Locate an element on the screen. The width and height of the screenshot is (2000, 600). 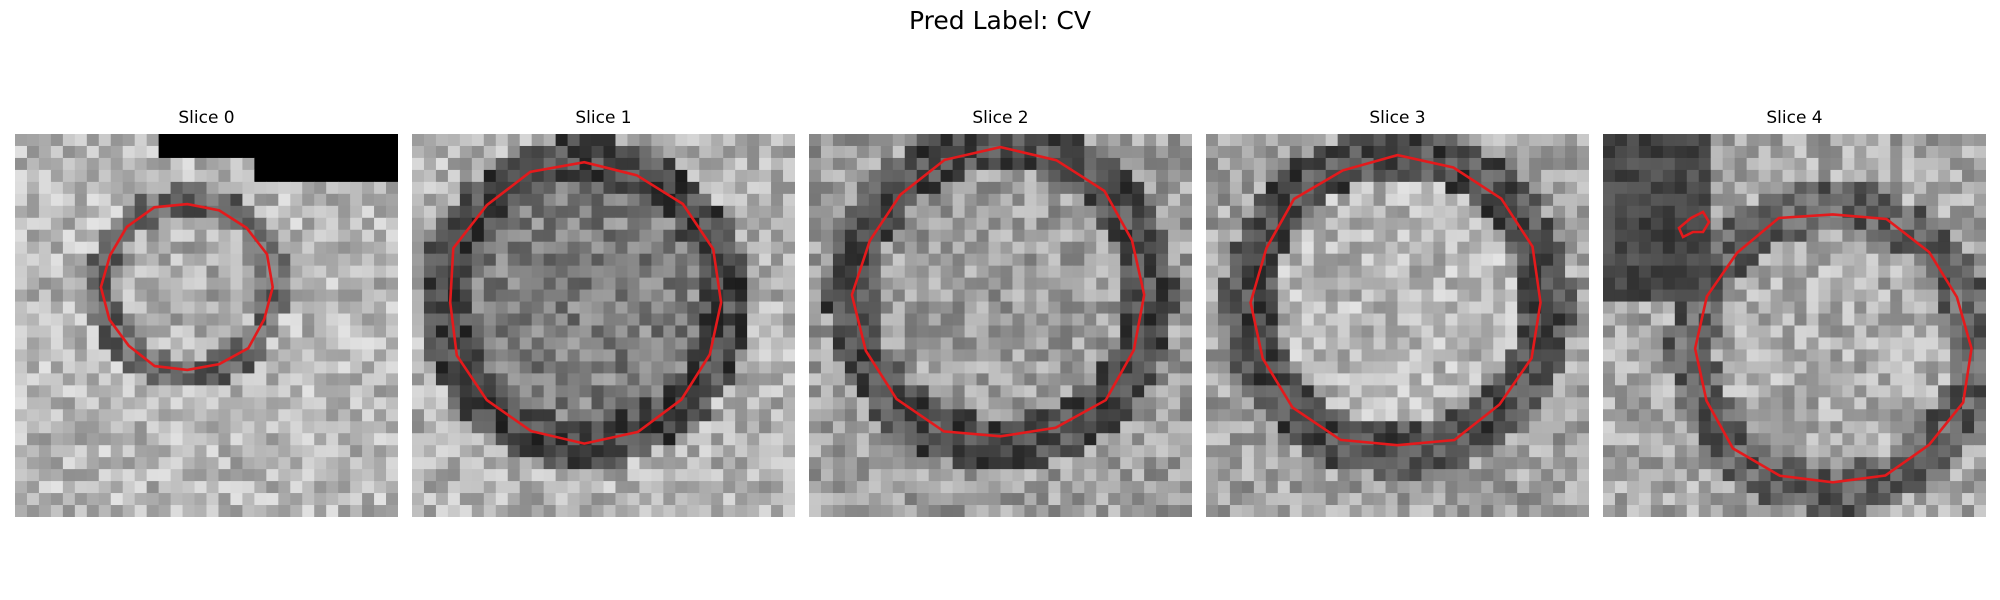
slice-title-2: Slice 2 is located at coordinates (1000, 118).